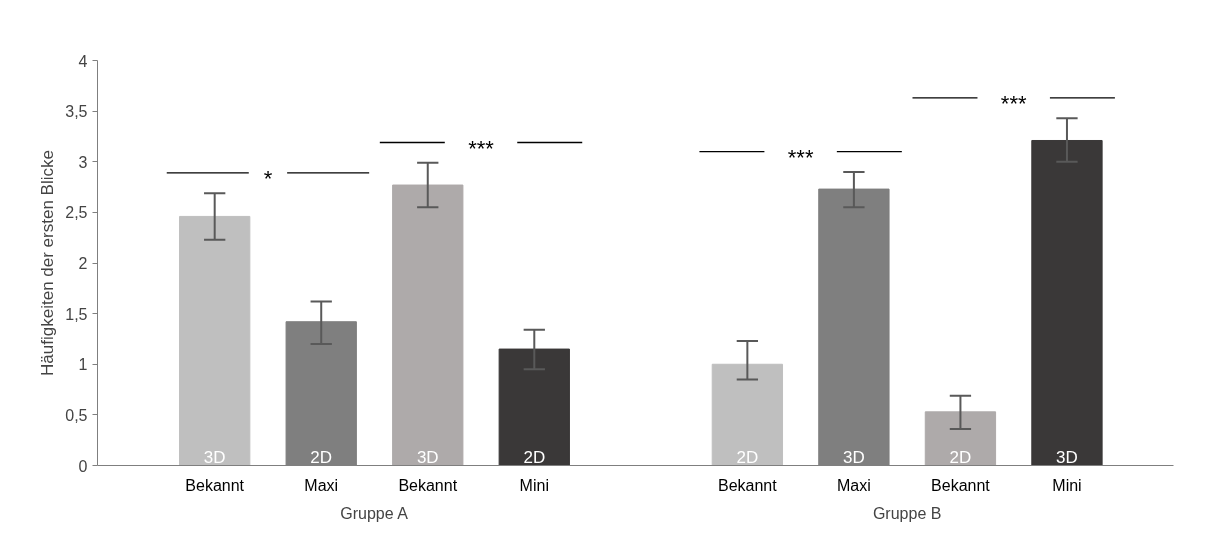 This screenshot has height=541, width=1213. I want to click on y-tick-label: 0, so click(83, 466).